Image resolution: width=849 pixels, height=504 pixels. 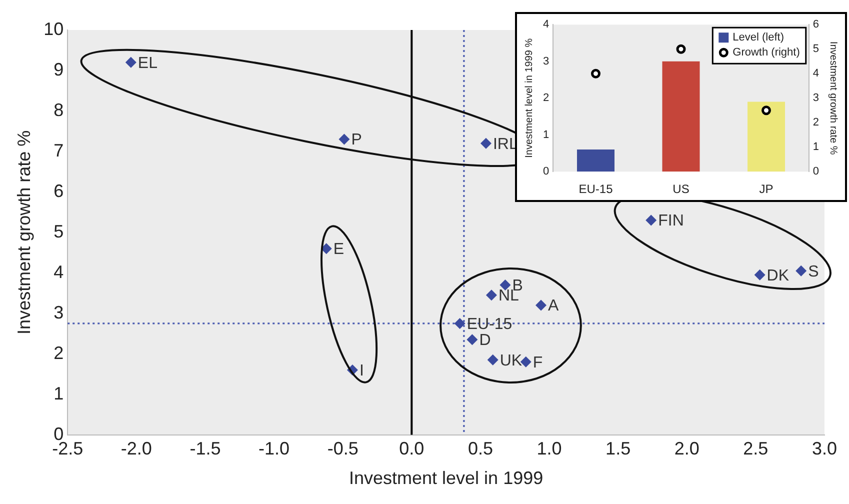 What do you see at coordinates (546, 172) in the screenshot?
I see `y-tick-label: 0` at bounding box center [546, 172].